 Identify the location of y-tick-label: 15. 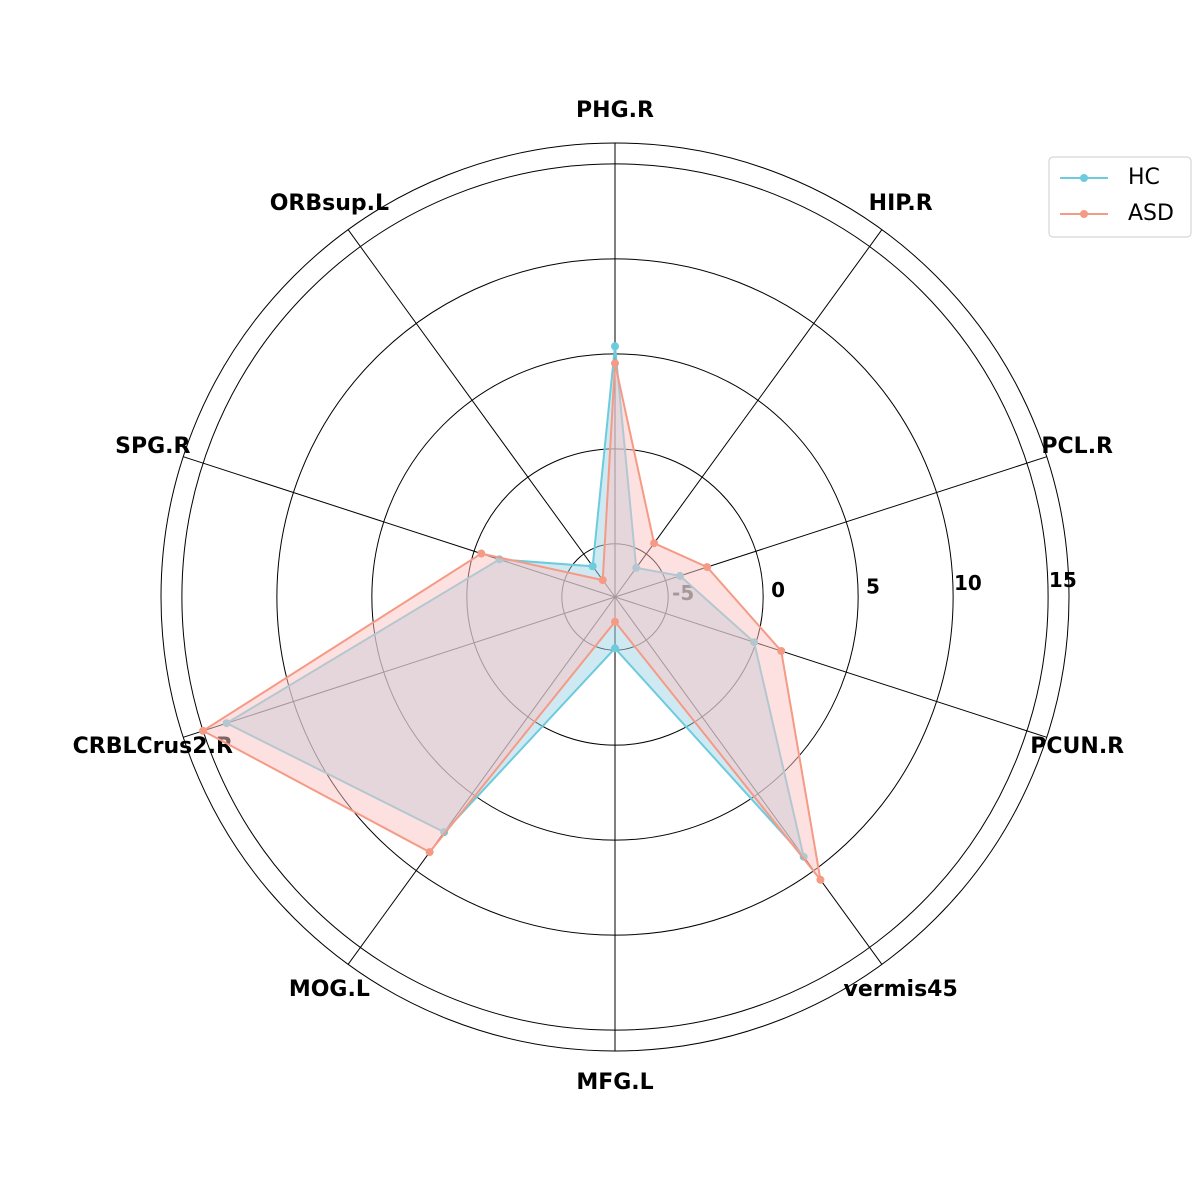
(1063, 580).